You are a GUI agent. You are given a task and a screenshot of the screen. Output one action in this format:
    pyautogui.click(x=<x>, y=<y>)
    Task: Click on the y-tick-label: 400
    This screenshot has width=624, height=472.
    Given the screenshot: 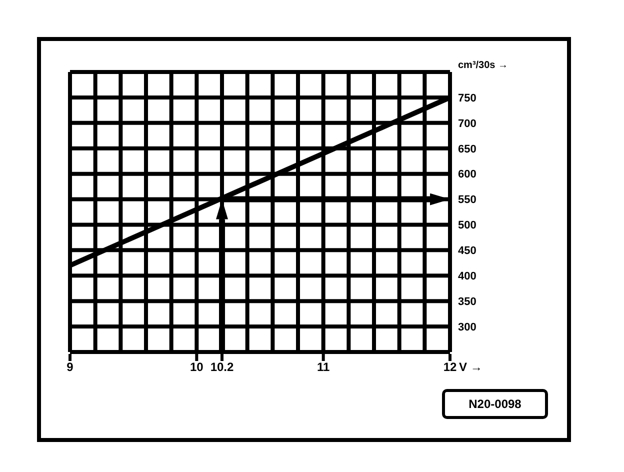 What is the action you would take?
    pyautogui.click(x=467, y=276)
    